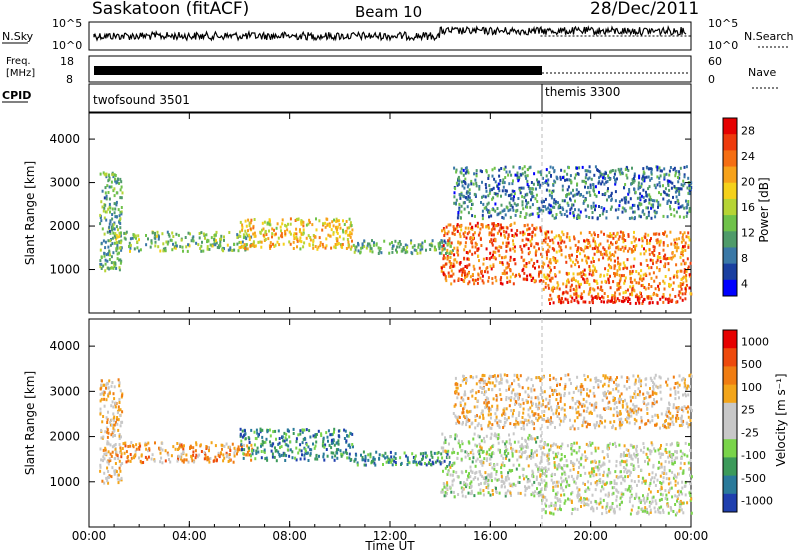  I want to click on cpid-label: CPID, so click(16, 95).